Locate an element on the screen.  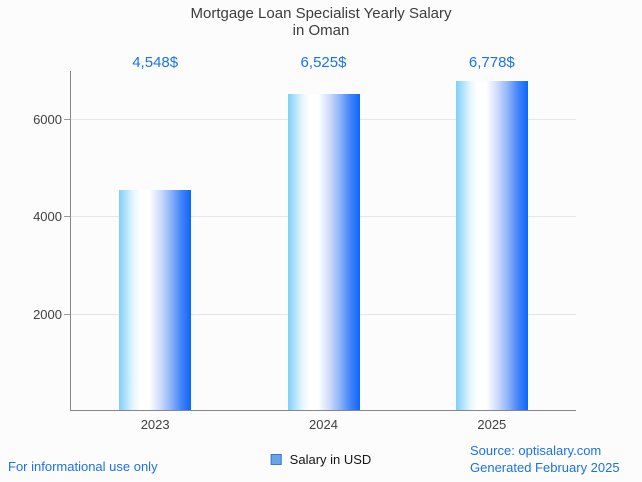
legend-marker-icon is located at coordinates (276, 459).